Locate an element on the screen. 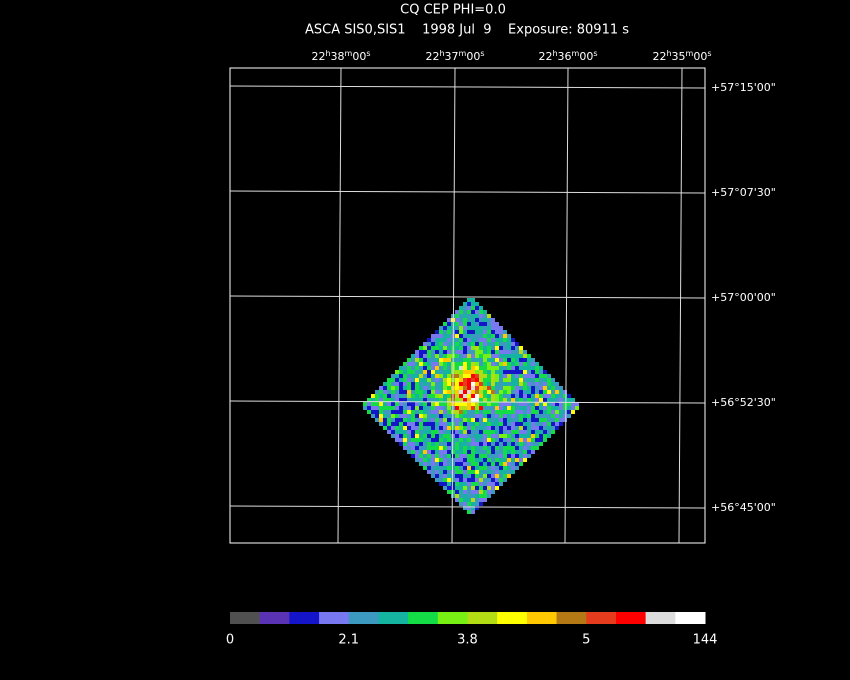 The width and height of the screenshot is (850, 680). dec-label: +56°45'00" is located at coordinates (743, 507).